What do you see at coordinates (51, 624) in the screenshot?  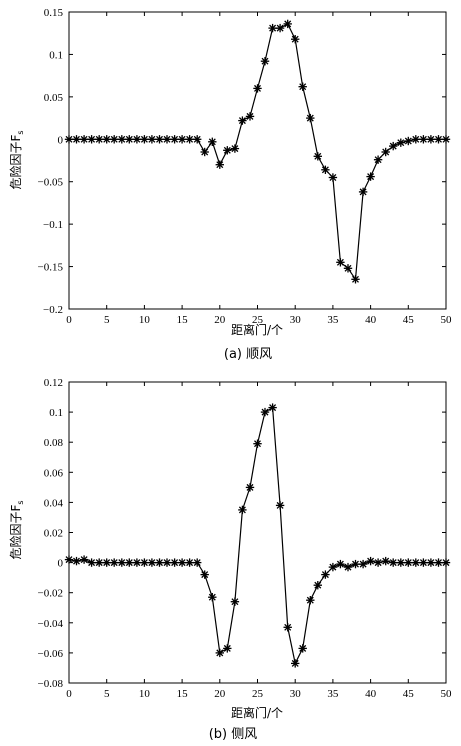 I see `y-tick-label: −0.04` at bounding box center [51, 624].